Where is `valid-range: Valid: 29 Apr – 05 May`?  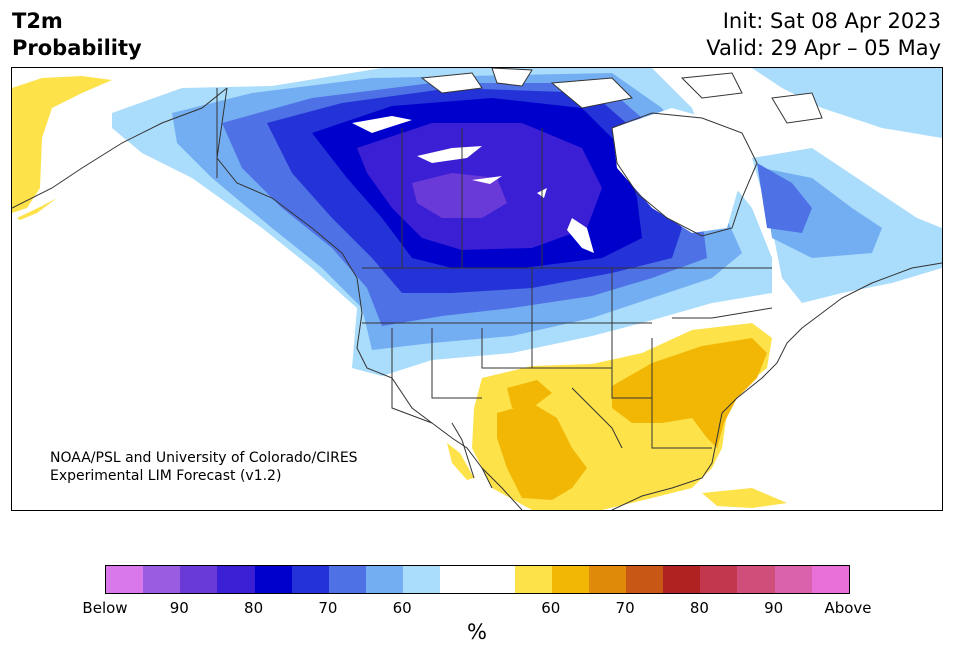
valid-range: Valid: 29 Apr – 05 May is located at coordinates (823, 48).